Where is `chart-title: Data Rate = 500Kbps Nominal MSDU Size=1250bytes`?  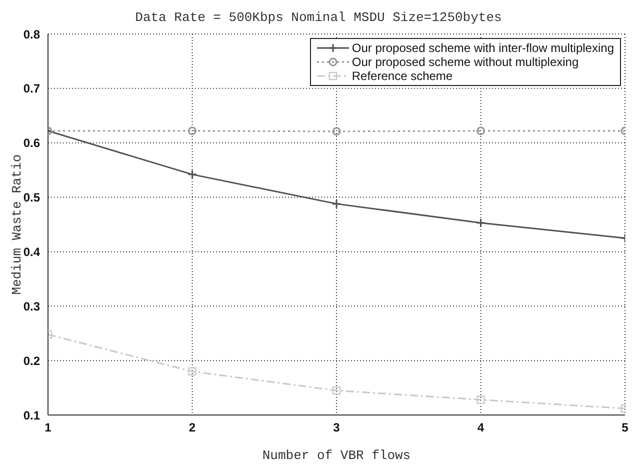
chart-title: Data Rate = 500Kbps Nominal MSDU Size=1250bytes is located at coordinates (318, 17).